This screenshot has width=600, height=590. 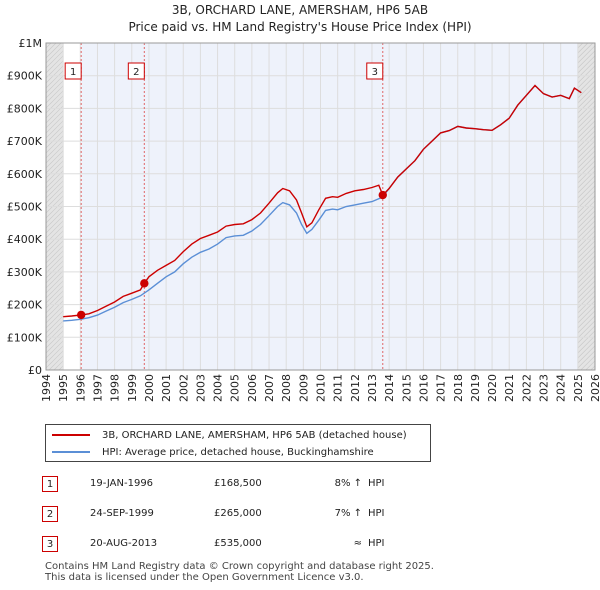 I want to click on x-tick-label: 2008, so click(x=286, y=388).